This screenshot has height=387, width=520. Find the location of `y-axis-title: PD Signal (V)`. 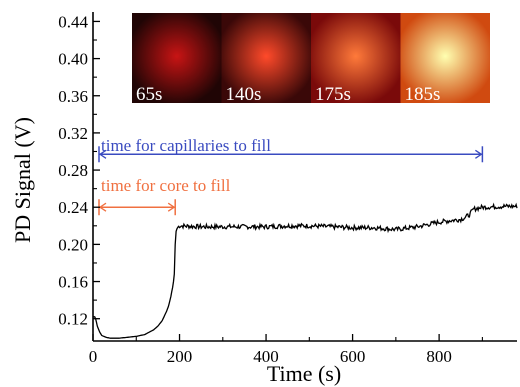

y-axis-title: PD Signal (V) is located at coordinates (22, 180).